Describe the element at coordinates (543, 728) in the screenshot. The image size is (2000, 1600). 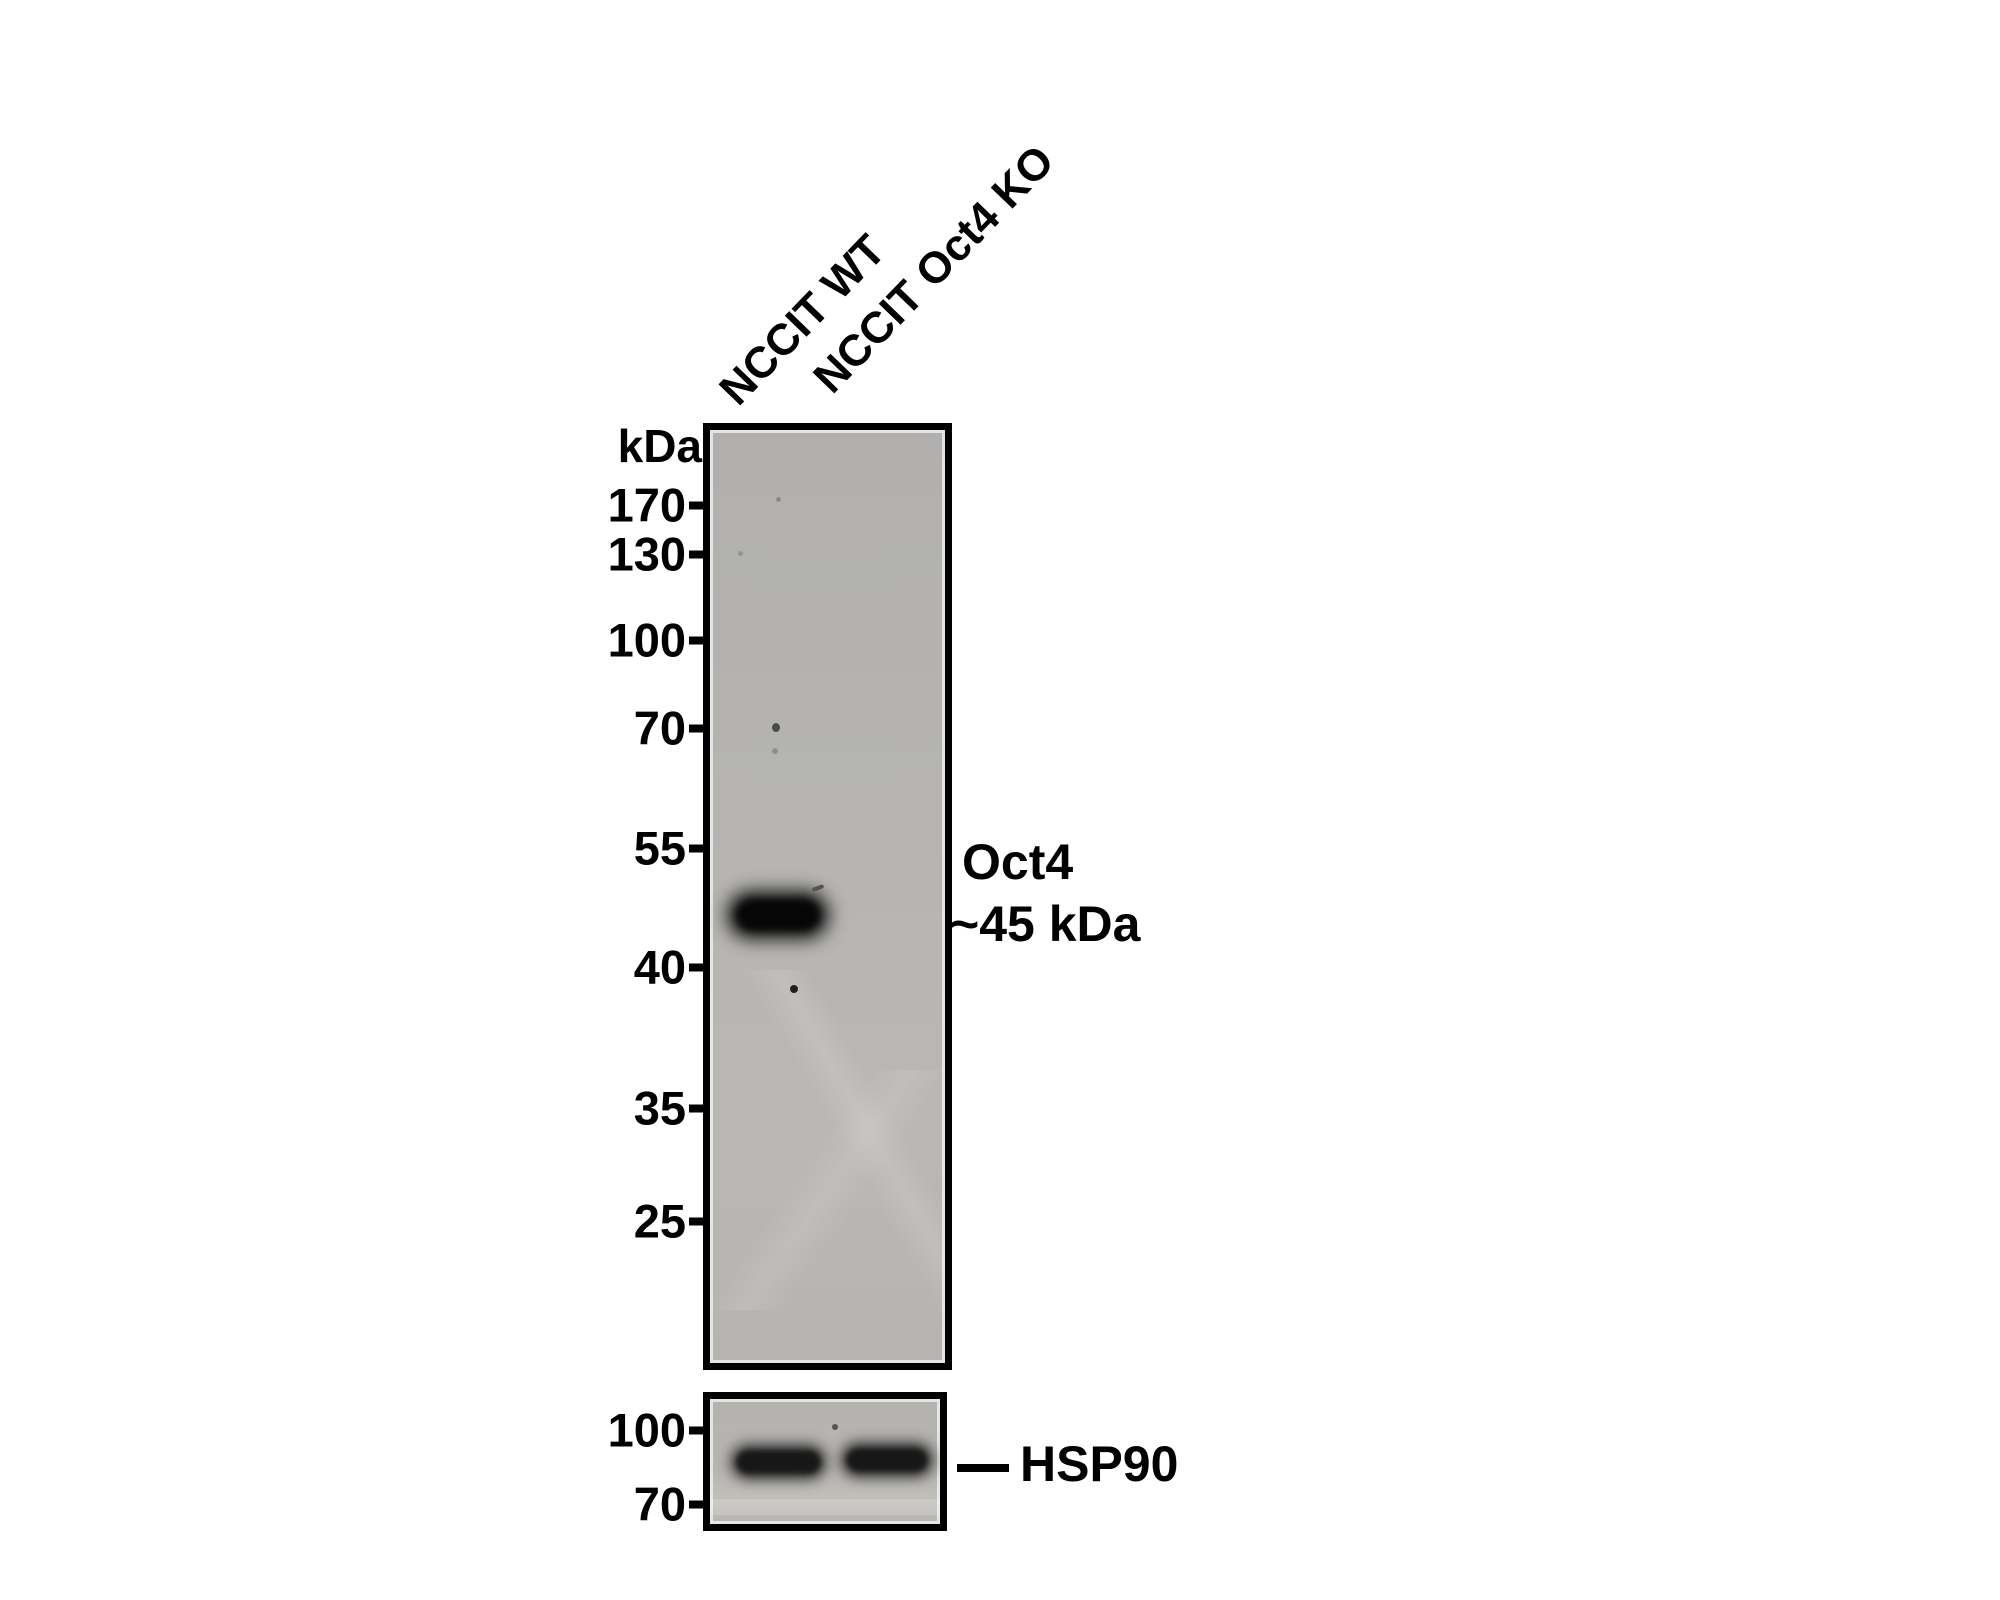
I see `marker-row-70: 70` at that location.